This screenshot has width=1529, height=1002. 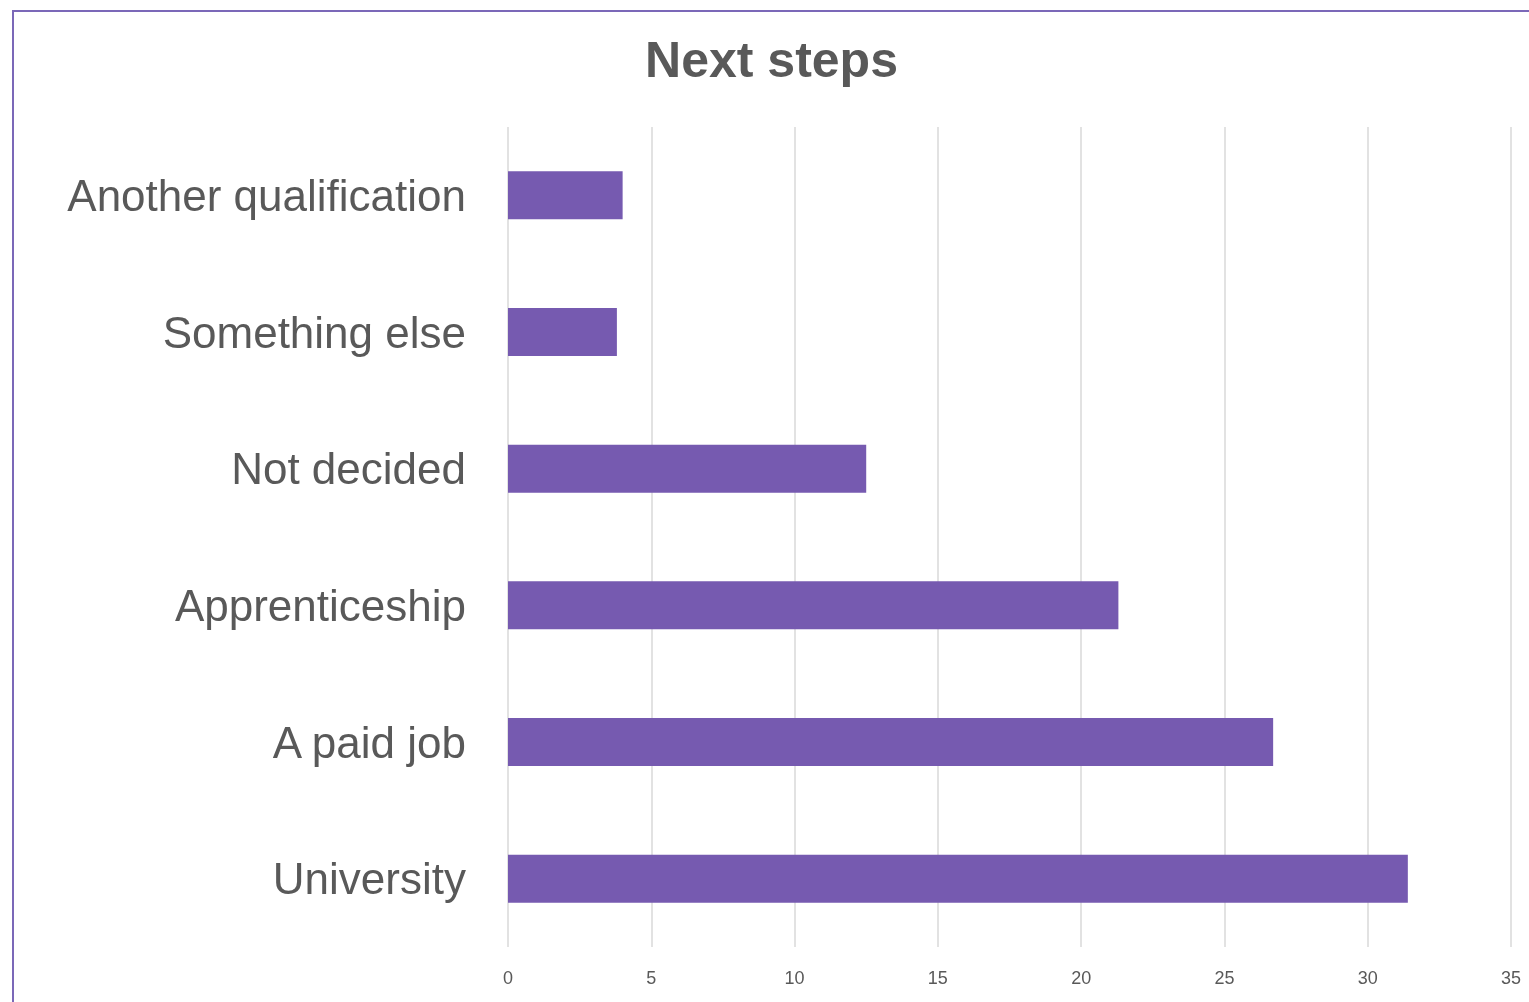 I want to click on x-tick-label: 35, so click(x=1511, y=978).